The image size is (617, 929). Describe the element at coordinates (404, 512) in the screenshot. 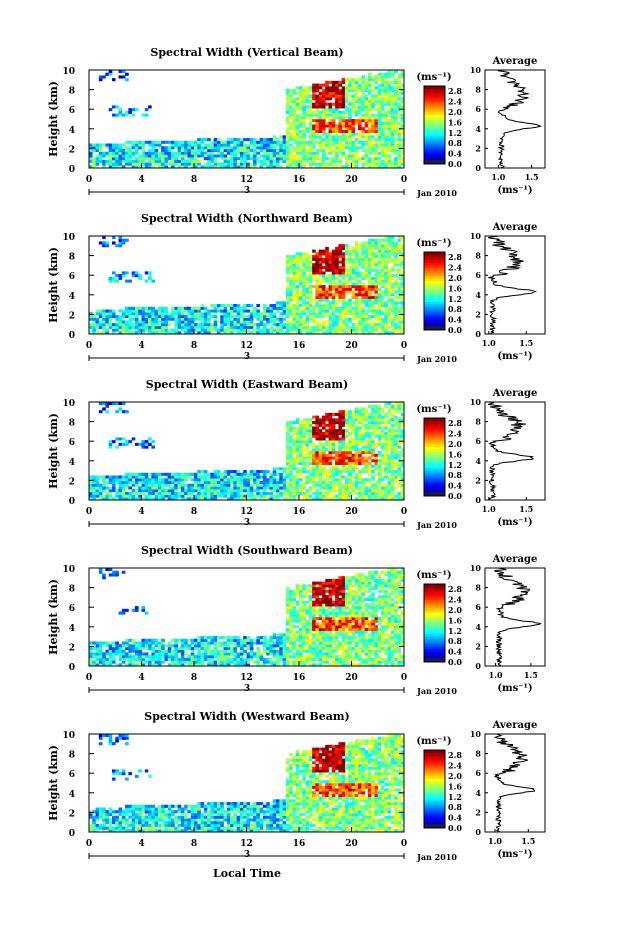

I see `x-tick-label: 0` at that location.